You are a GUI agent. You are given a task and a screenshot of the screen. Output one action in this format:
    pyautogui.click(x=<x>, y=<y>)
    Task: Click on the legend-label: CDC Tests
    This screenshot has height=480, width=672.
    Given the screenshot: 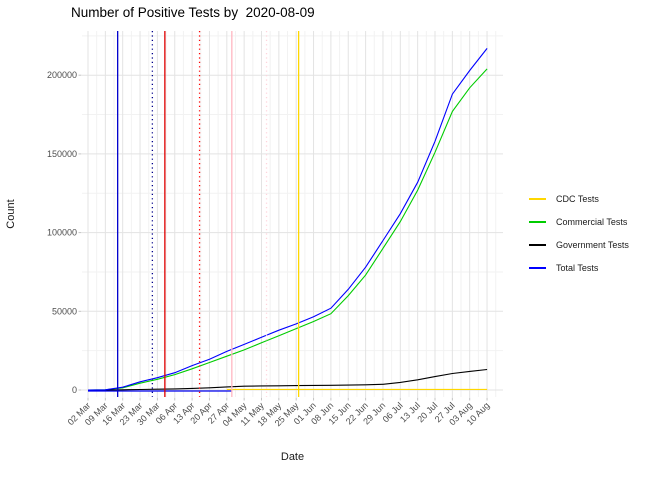 What is the action you would take?
    pyautogui.click(x=577, y=198)
    